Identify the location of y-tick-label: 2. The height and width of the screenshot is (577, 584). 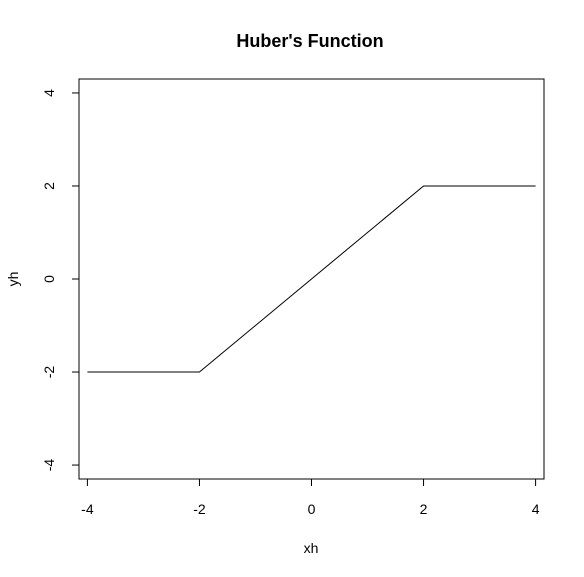
(49, 186).